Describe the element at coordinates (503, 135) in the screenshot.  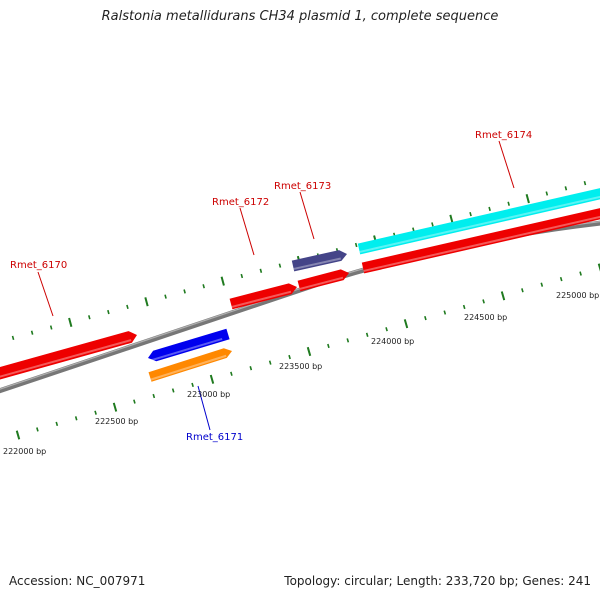
I see `gene-label: Rmet_6174` at that location.